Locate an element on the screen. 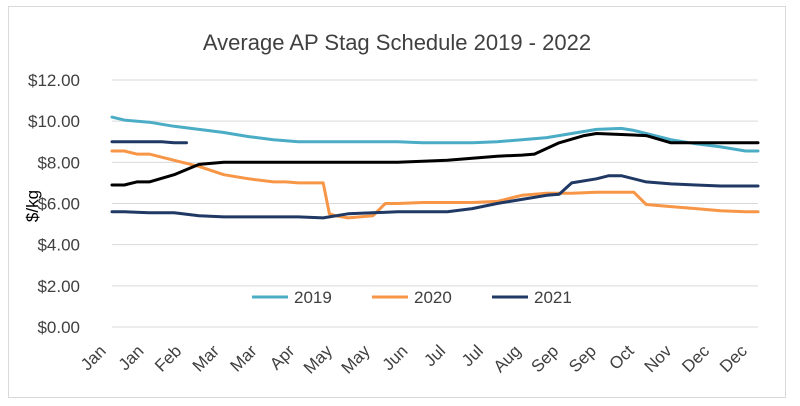 Image resolution: width=800 pixels, height=406 pixels. y-tick-label: $4.00 is located at coordinates (58, 245).